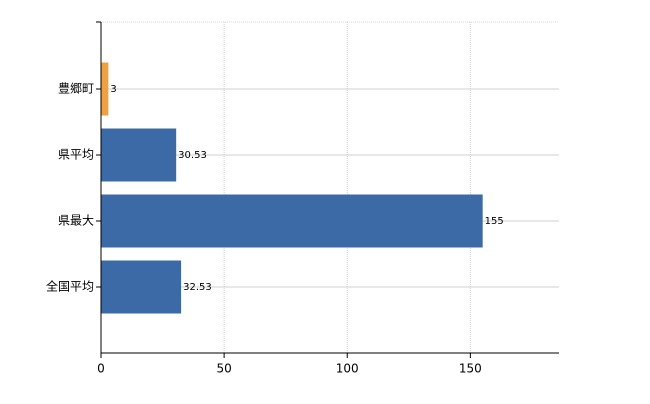 Image resolution: width=650 pixels, height=404 pixels. I want to click on value-label: 3, so click(113, 89).